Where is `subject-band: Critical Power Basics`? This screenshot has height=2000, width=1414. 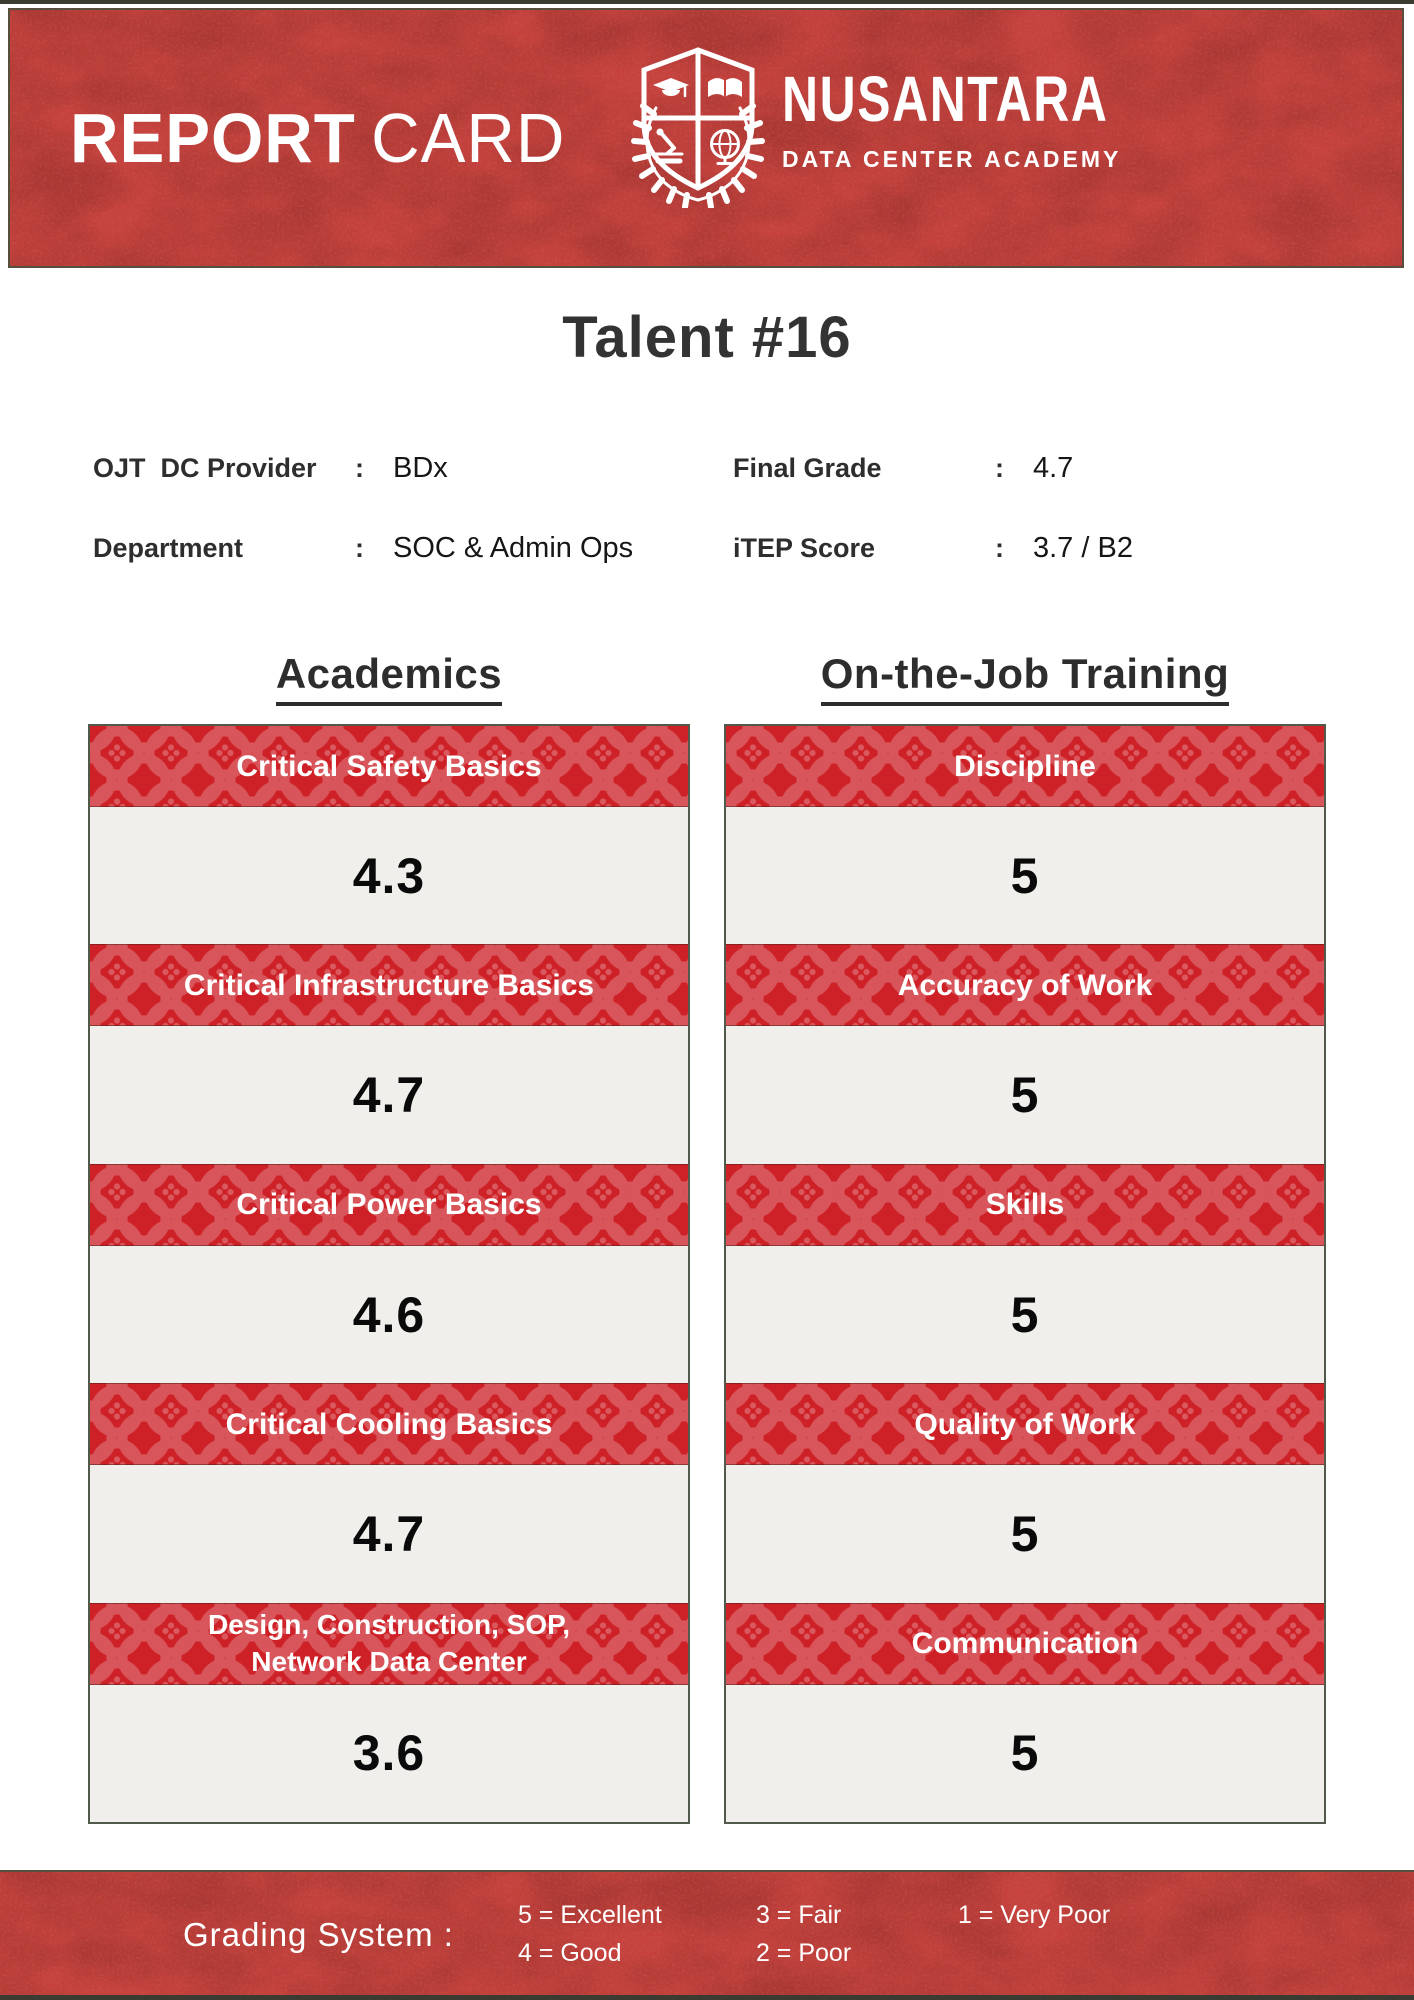
subject-band: Critical Power Basics is located at coordinates (389, 1204).